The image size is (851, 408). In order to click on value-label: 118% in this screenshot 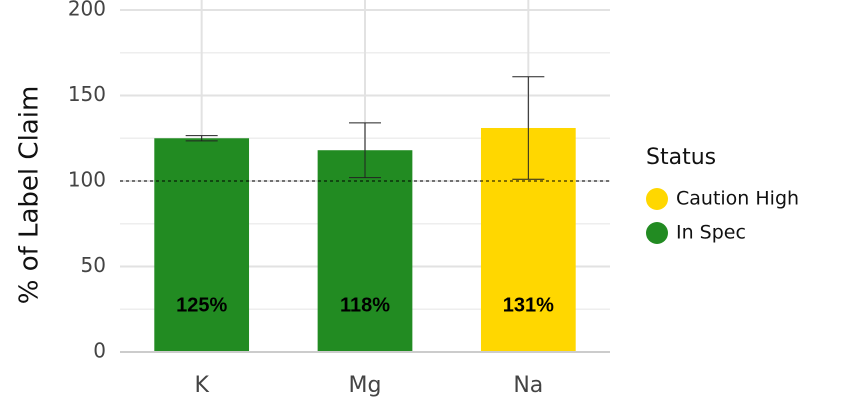, I will do `click(365, 305)`.